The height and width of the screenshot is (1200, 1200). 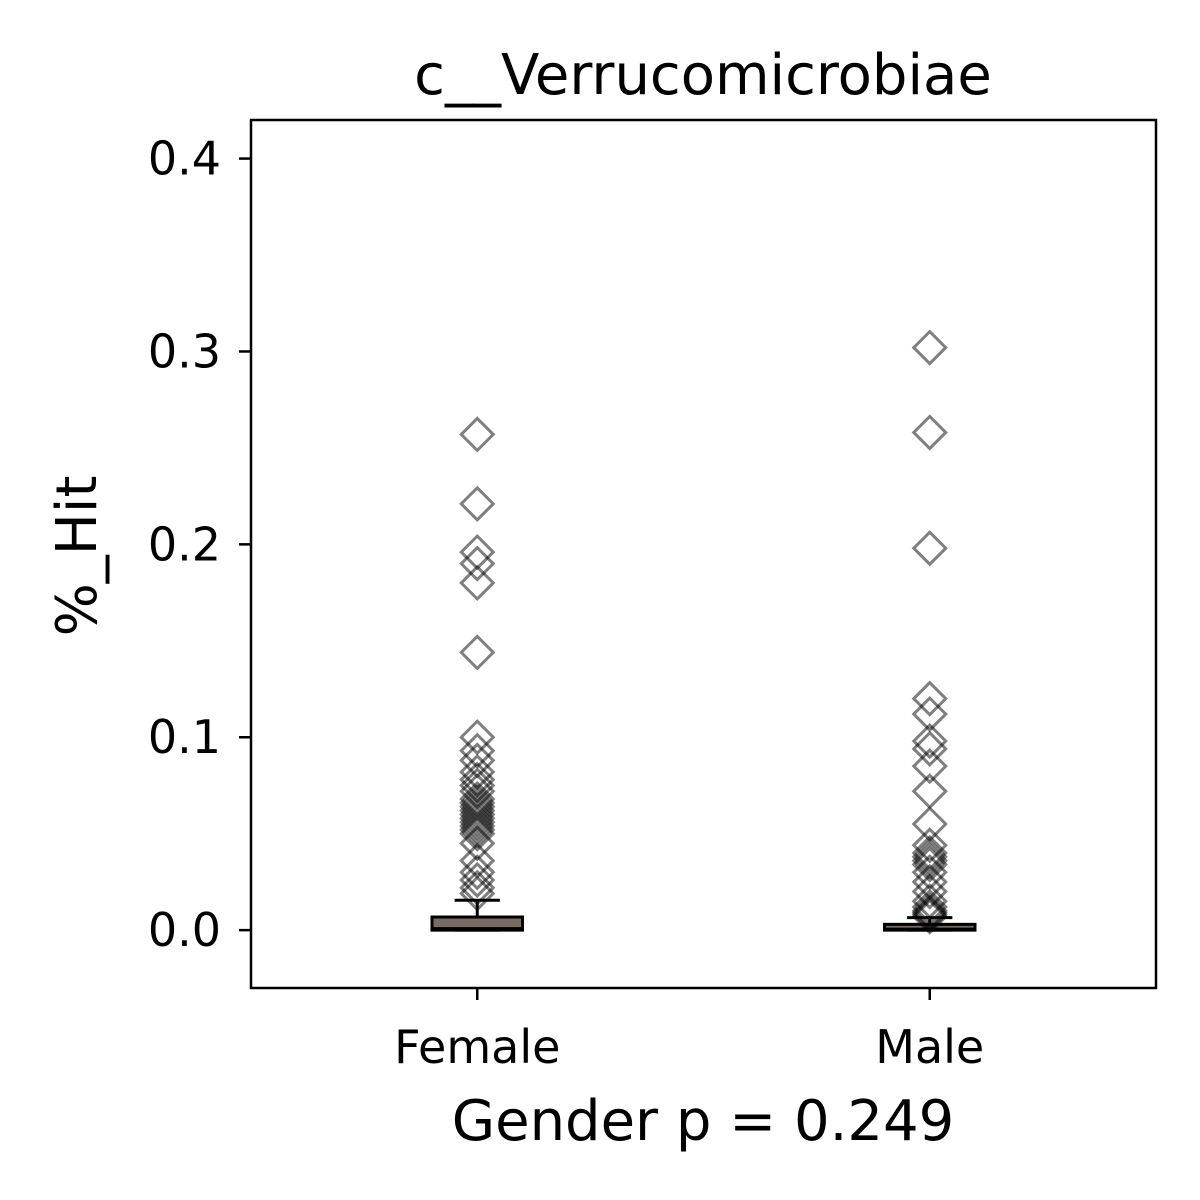 I want to click on box-group-male, so click(x=930, y=632).